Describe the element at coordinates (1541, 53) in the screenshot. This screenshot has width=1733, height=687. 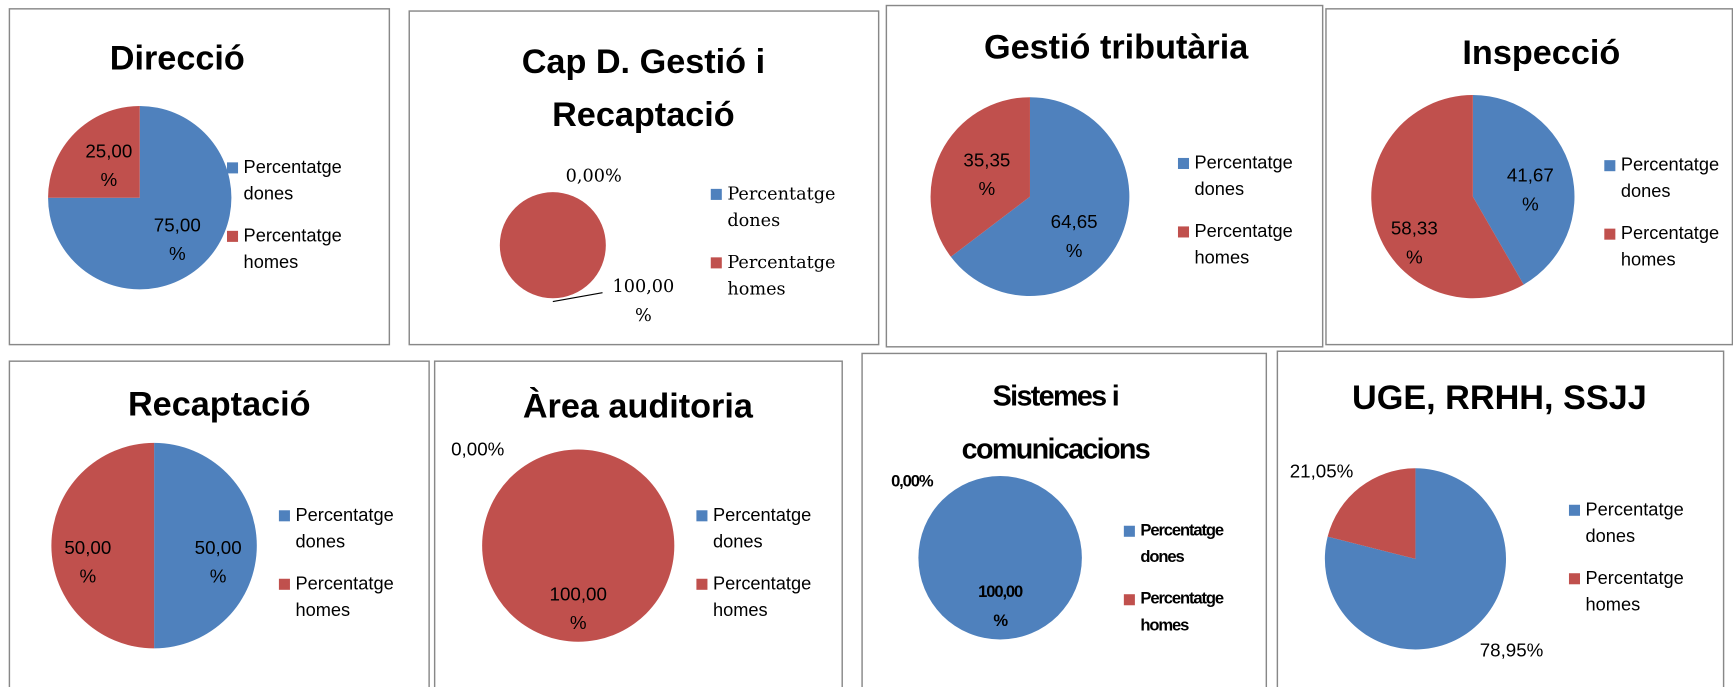
I see `chart-title: Inspecció` at that location.